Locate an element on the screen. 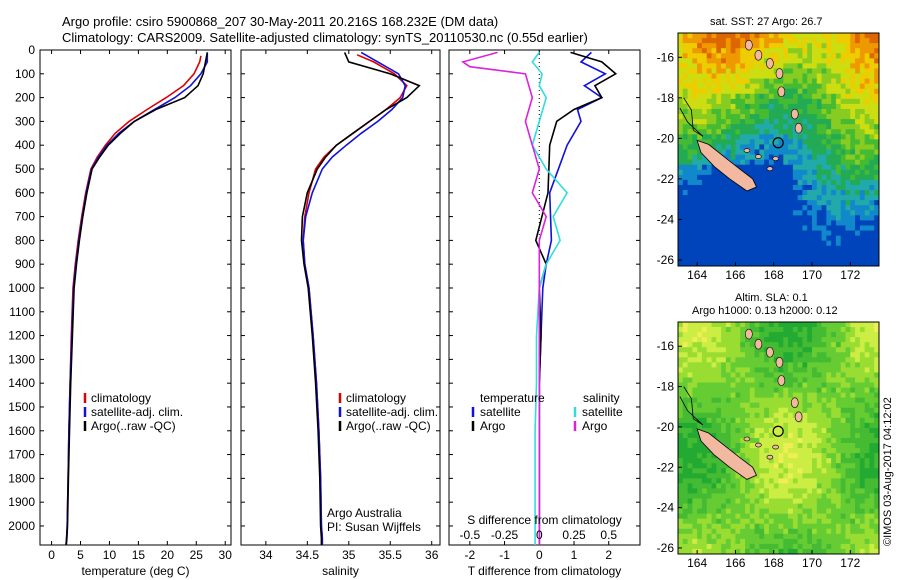 This screenshot has width=900, height=580. sla-lon-label: 168 is located at coordinates (774, 563).